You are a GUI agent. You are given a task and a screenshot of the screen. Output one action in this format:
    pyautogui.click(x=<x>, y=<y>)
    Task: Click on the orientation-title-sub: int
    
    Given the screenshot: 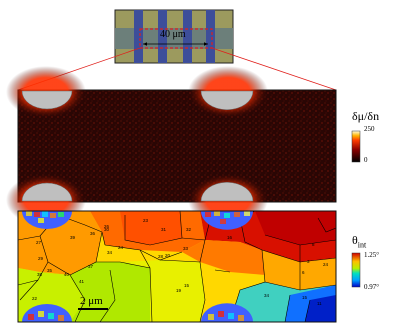 What is the action you would take?
    pyautogui.click(x=362, y=245)
    